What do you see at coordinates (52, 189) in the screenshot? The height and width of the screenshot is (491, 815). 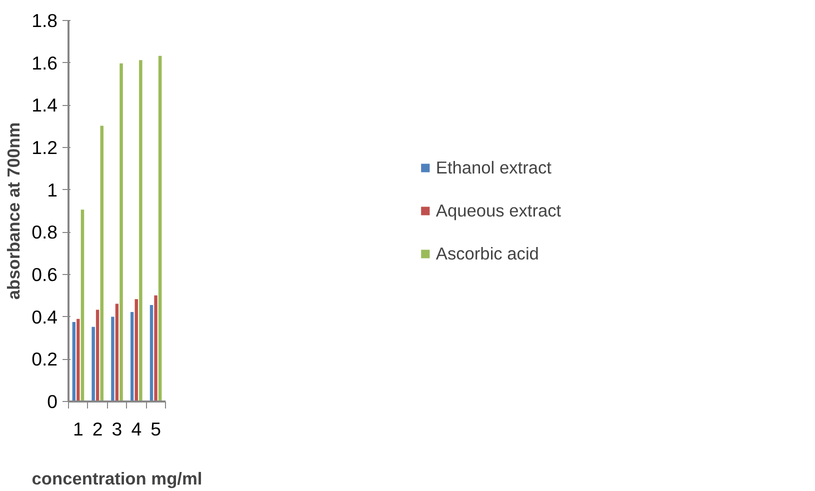 I see `y-tick-label: 1` at bounding box center [52, 189].